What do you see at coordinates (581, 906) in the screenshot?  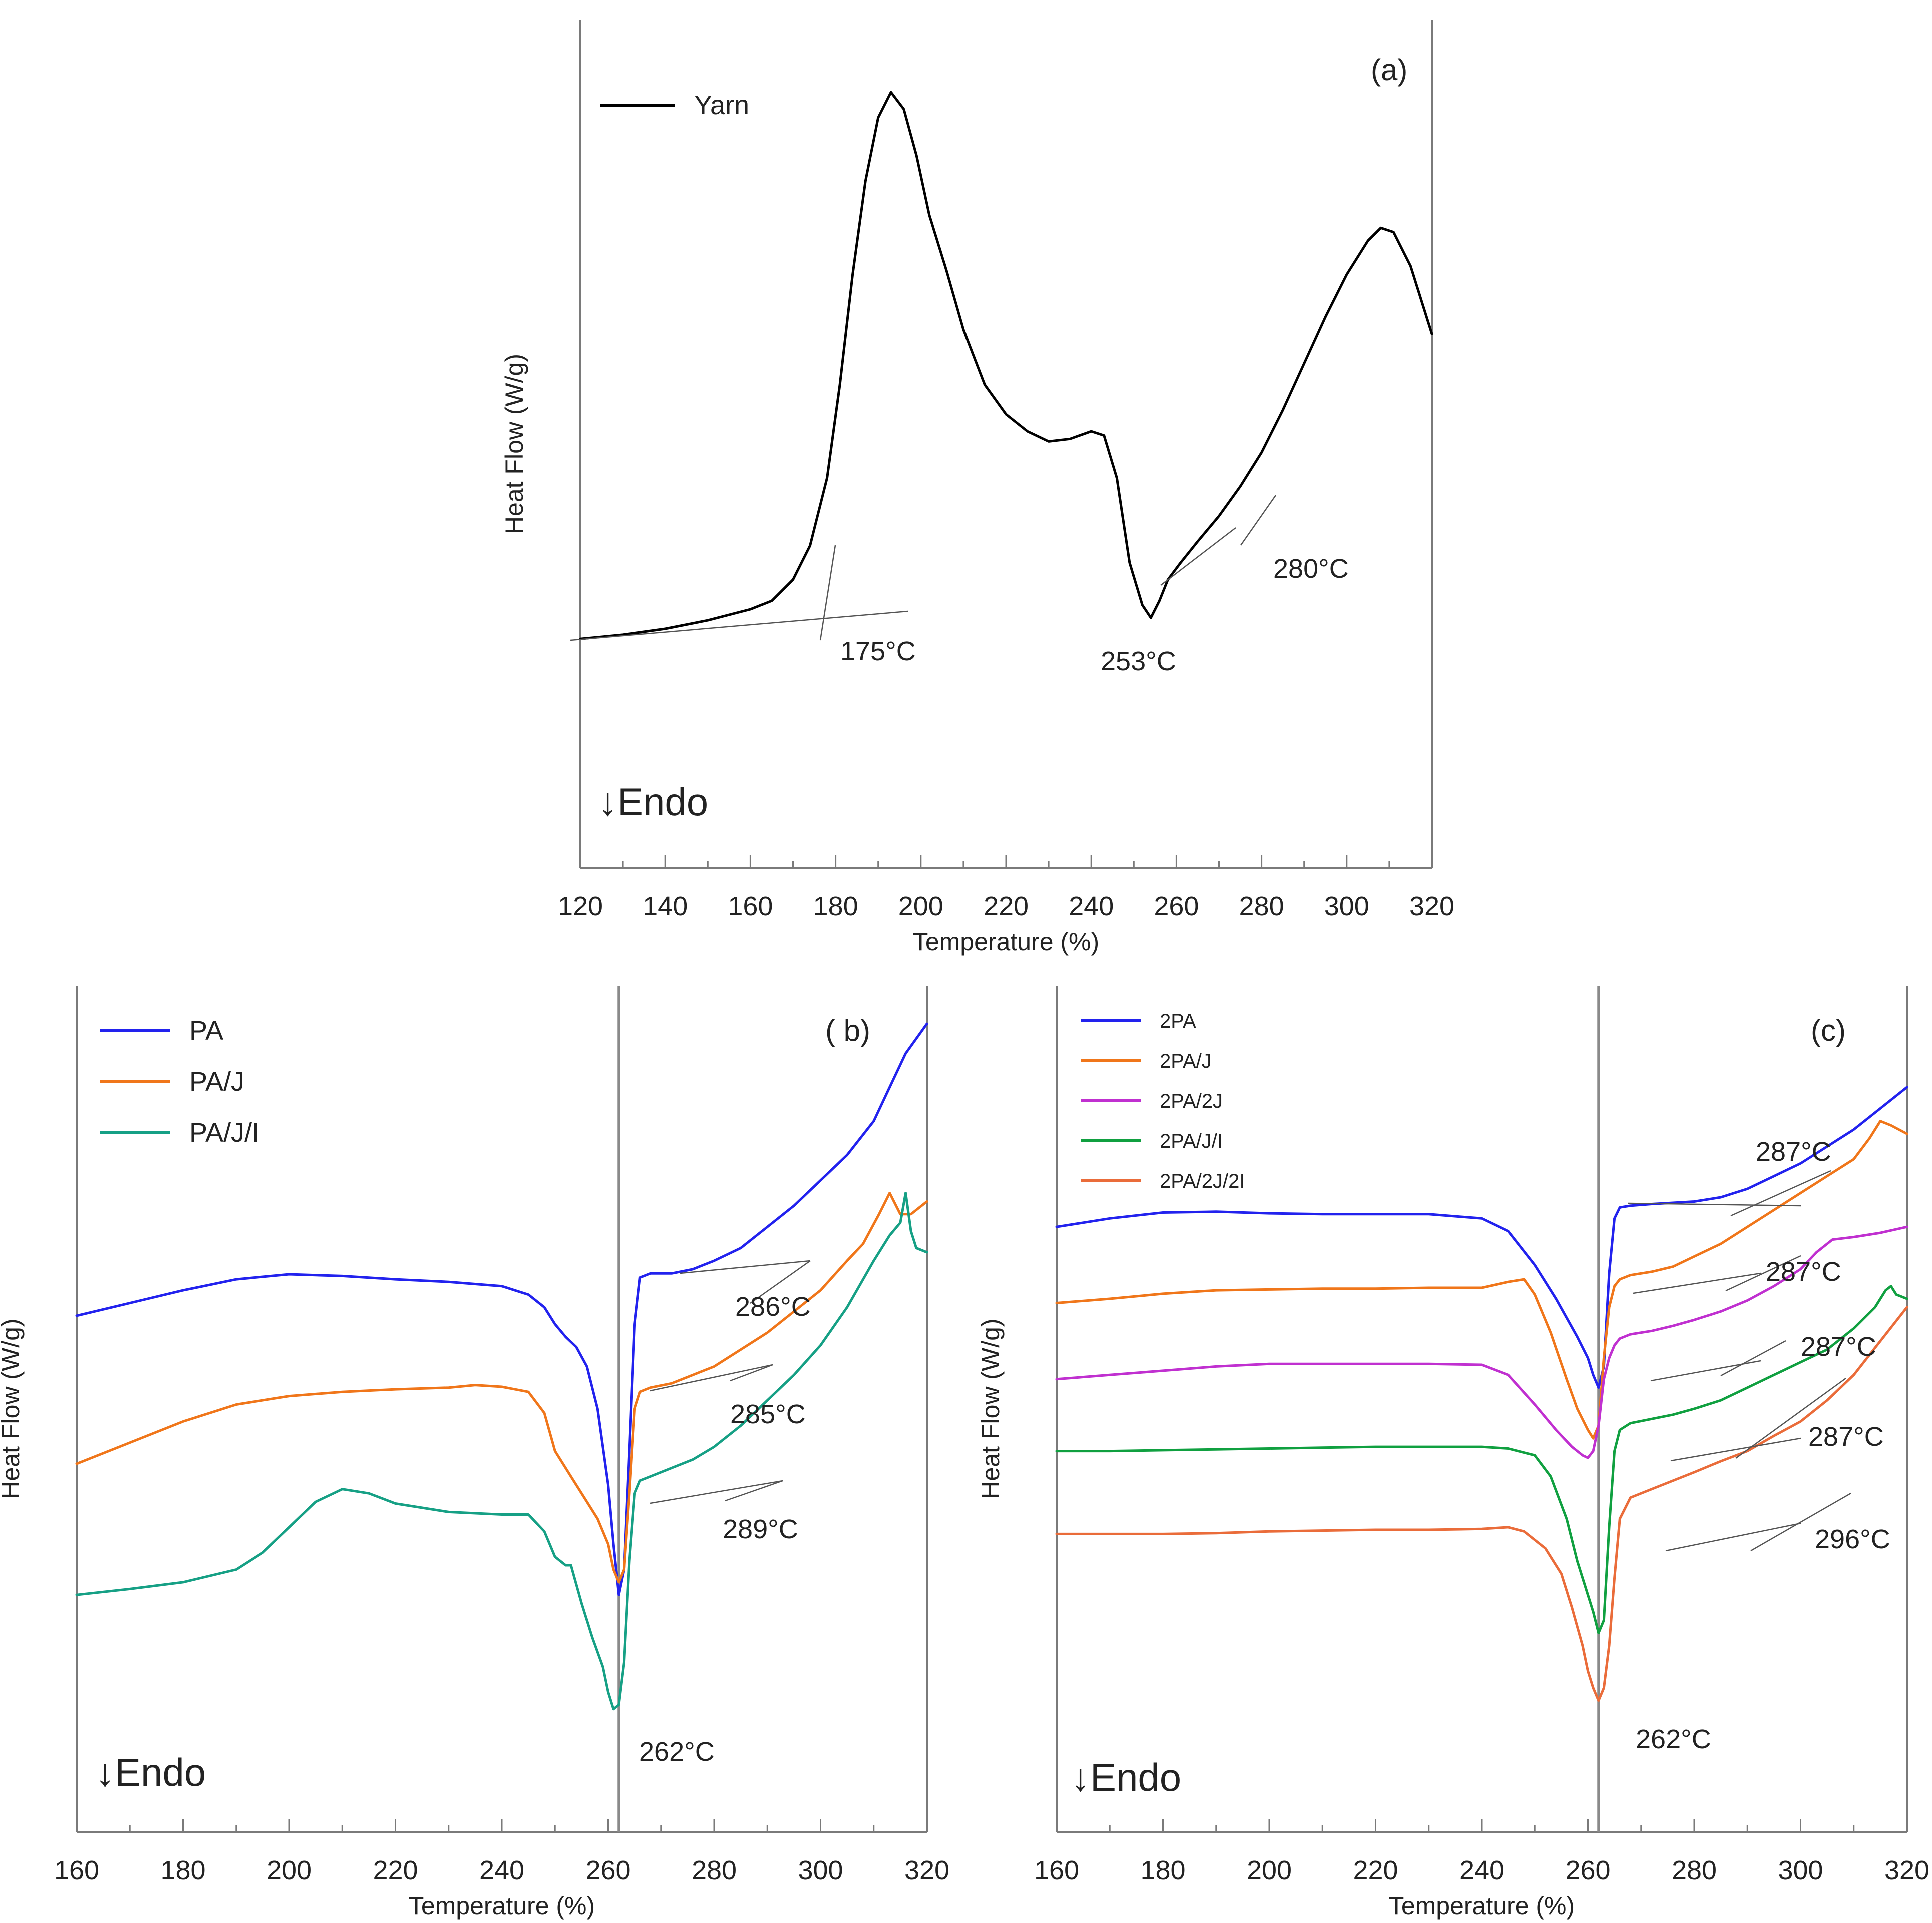 I see `x-tick-label: 120` at bounding box center [581, 906].